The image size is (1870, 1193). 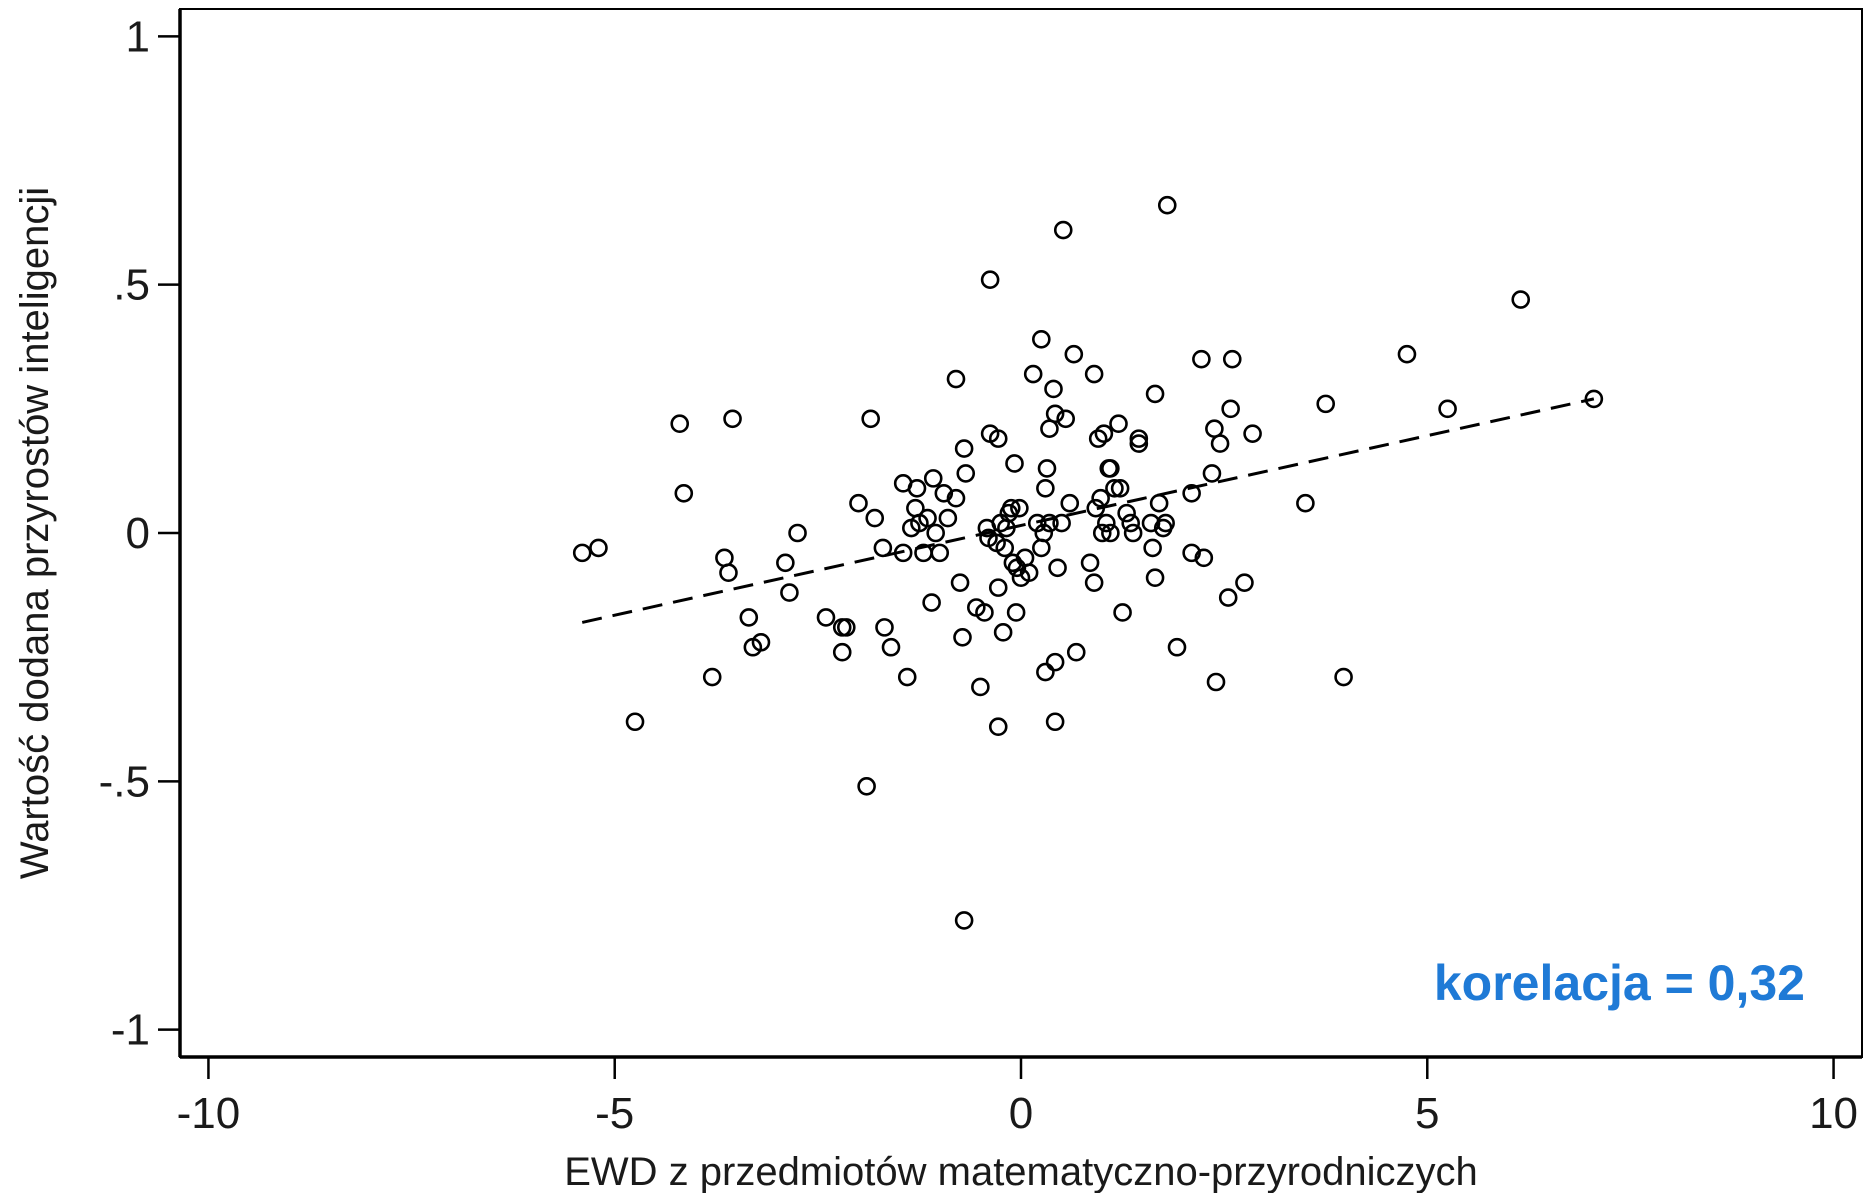 I want to click on y-axis-ticks: 1 .5 0 -.5 -1, so click(x=139, y=533).